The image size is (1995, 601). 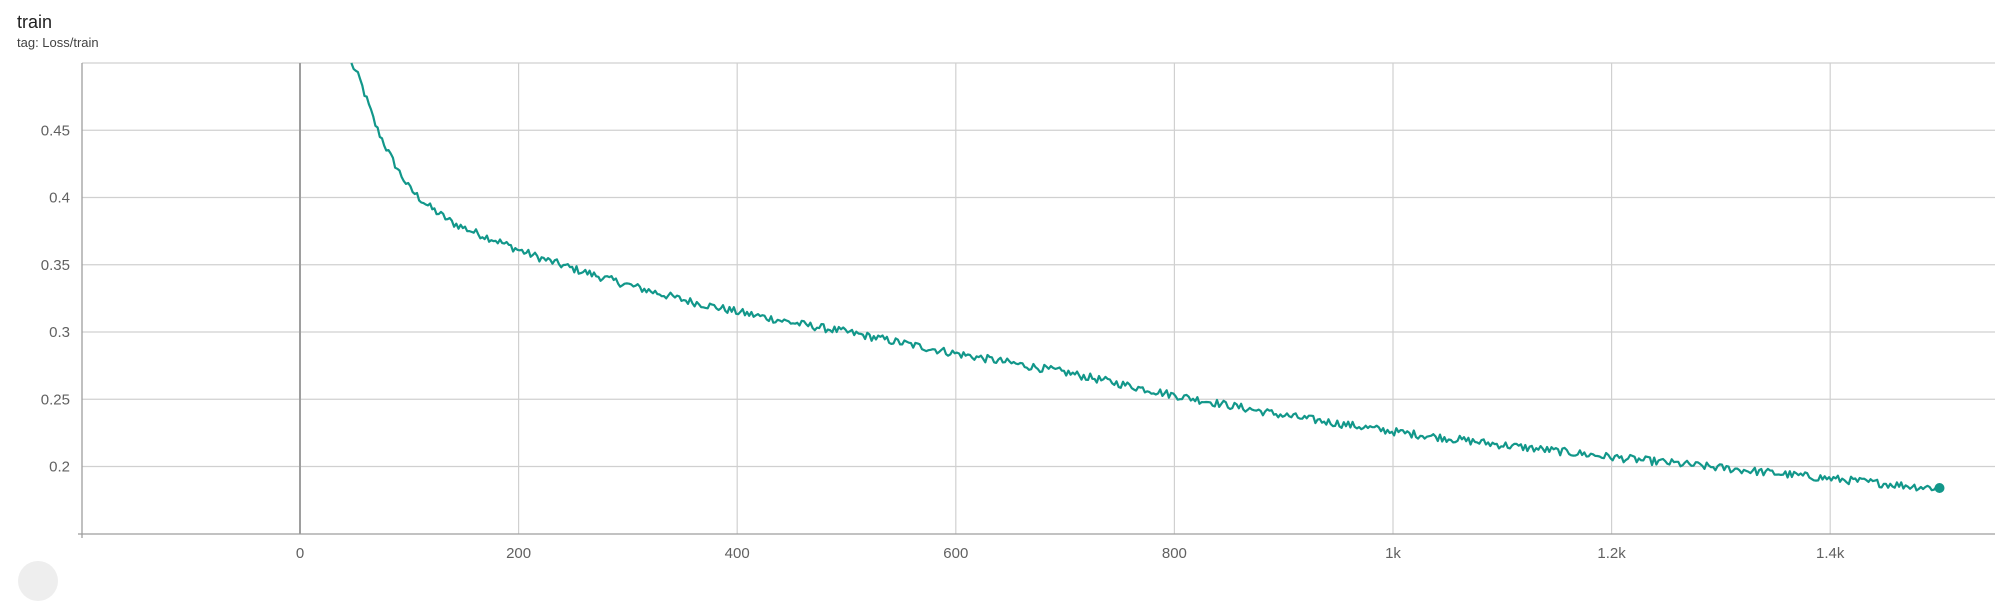 What do you see at coordinates (518, 553) in the screenshot?
I see `x-tick-label: 200` at bounding box center [518, 553].